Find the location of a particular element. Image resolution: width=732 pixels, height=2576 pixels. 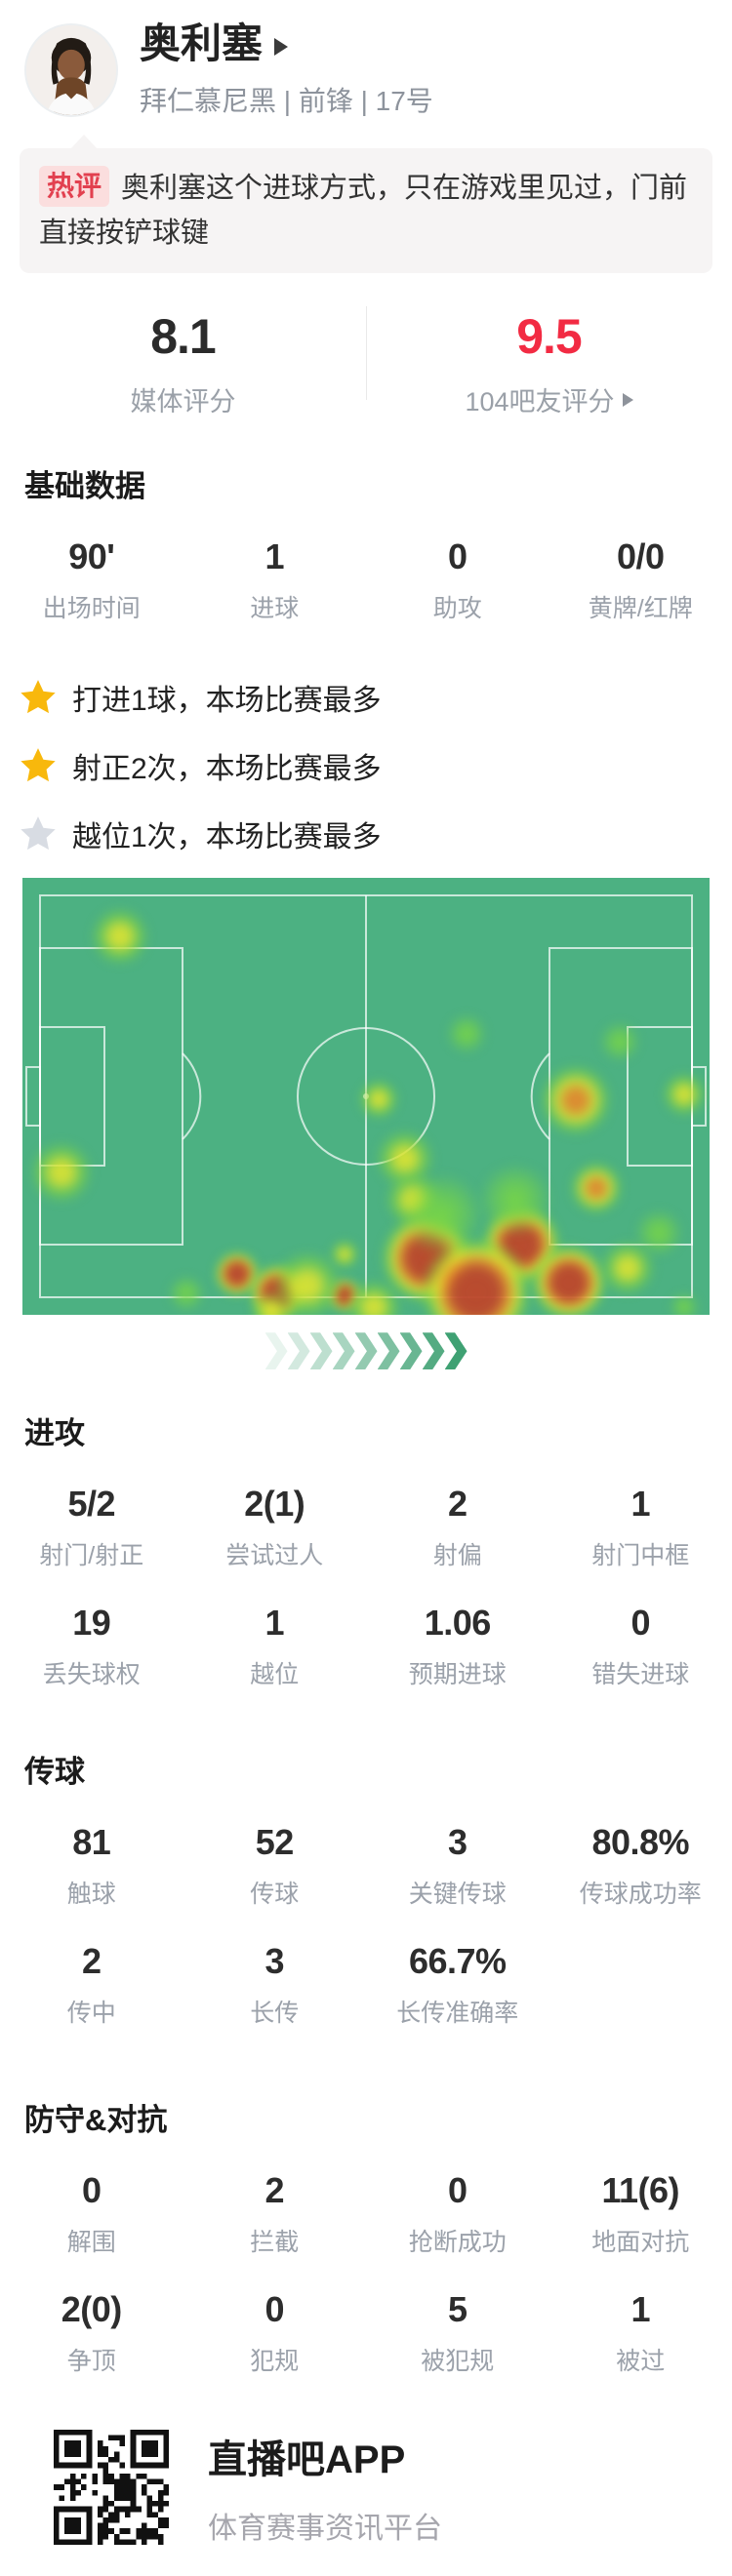

media-rating-value: 8.1 is located at coordinates (183, 336).